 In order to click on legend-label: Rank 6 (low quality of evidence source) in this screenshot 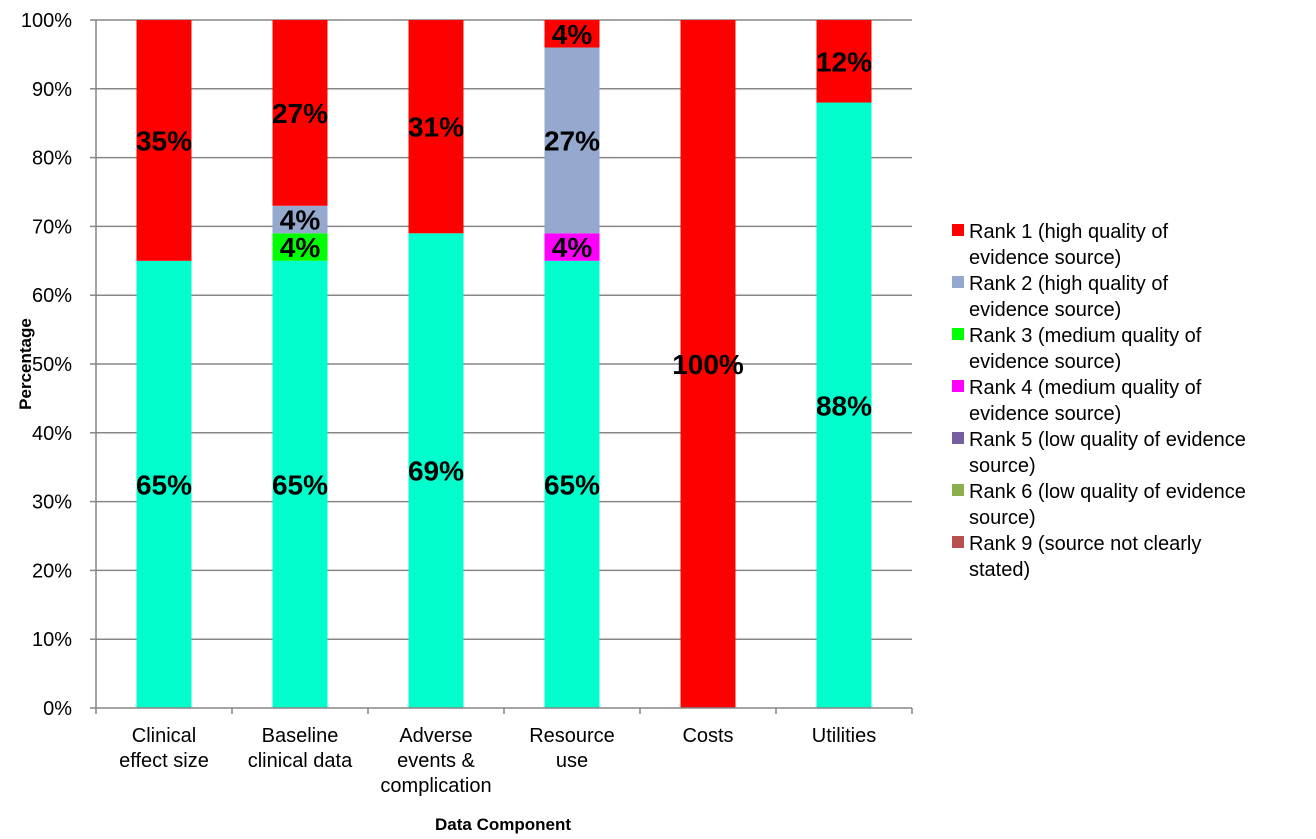, I will do `click(1107, 505)`.